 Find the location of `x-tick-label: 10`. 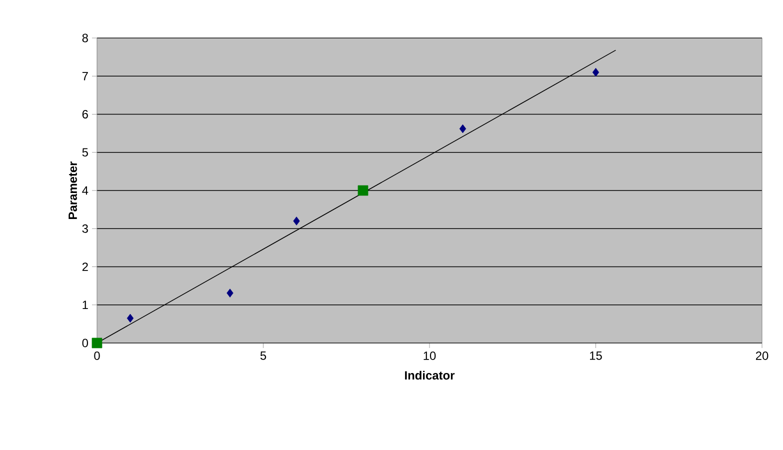

x-tick-label: 10 is located at coordinates (430, 356).